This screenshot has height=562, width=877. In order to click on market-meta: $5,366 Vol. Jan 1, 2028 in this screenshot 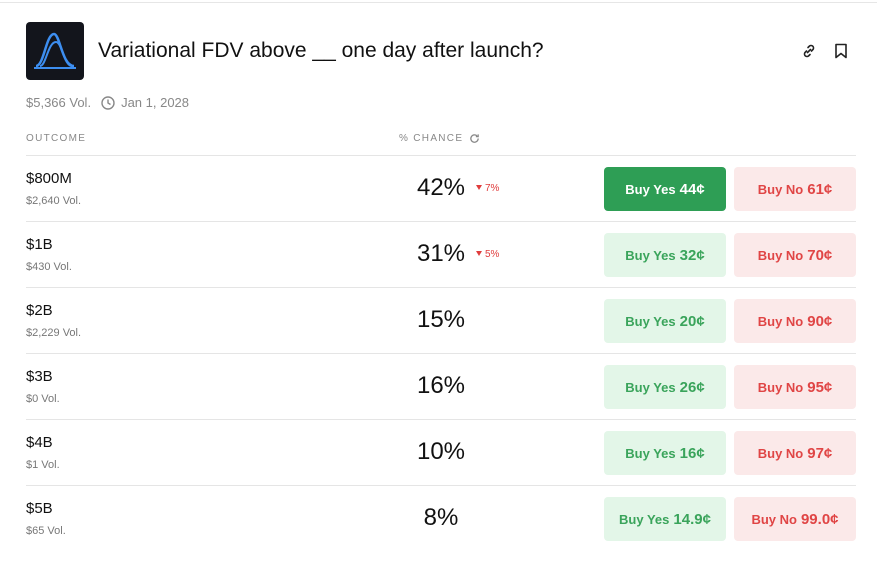, I will do `click(107, 102)`.